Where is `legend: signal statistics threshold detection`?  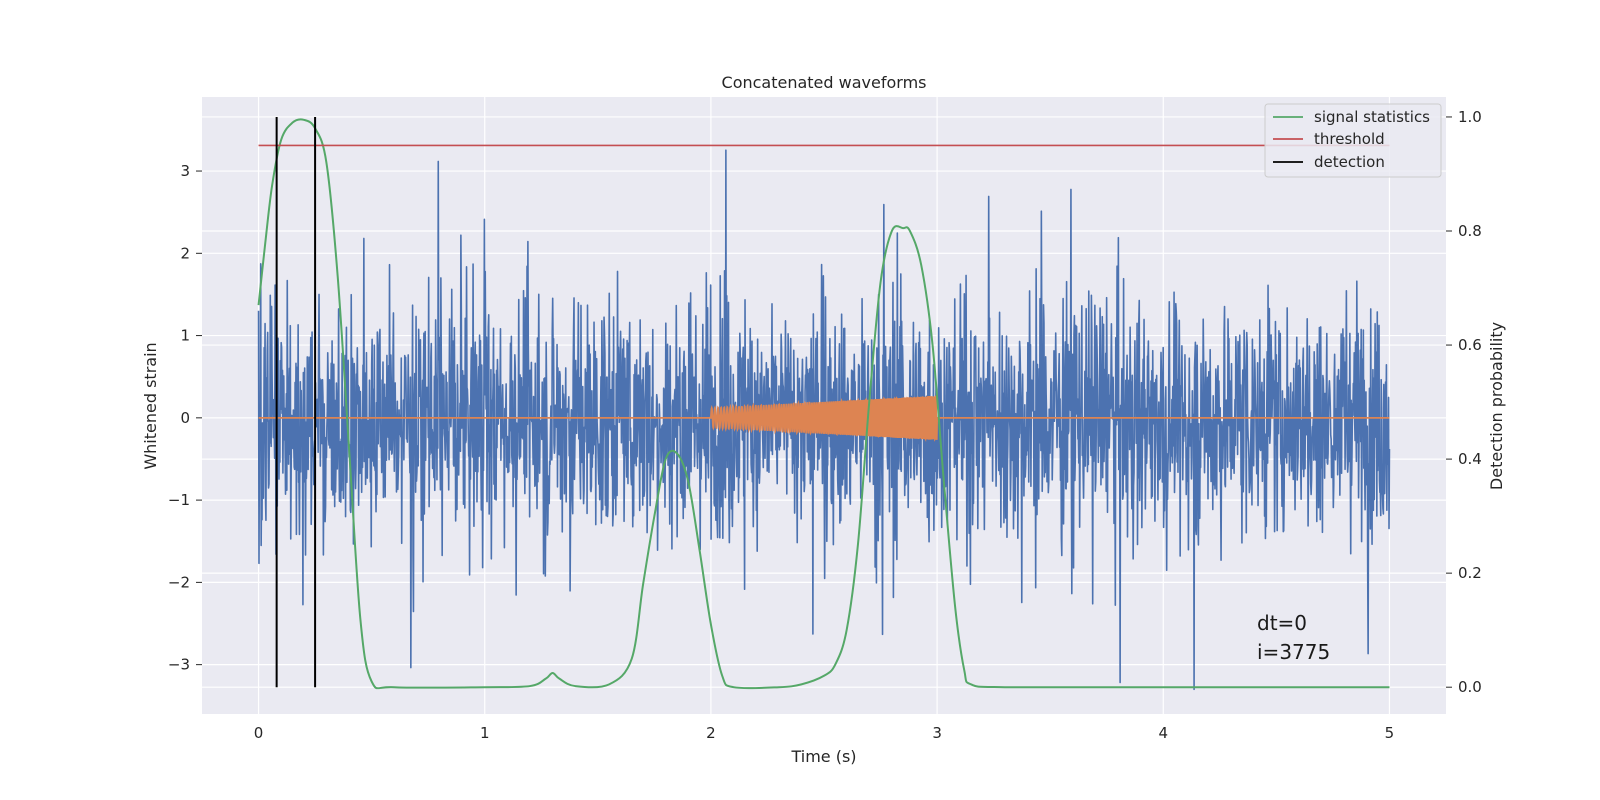
legend: signal statistics threshold detection is located at coordinates (1353, 140).